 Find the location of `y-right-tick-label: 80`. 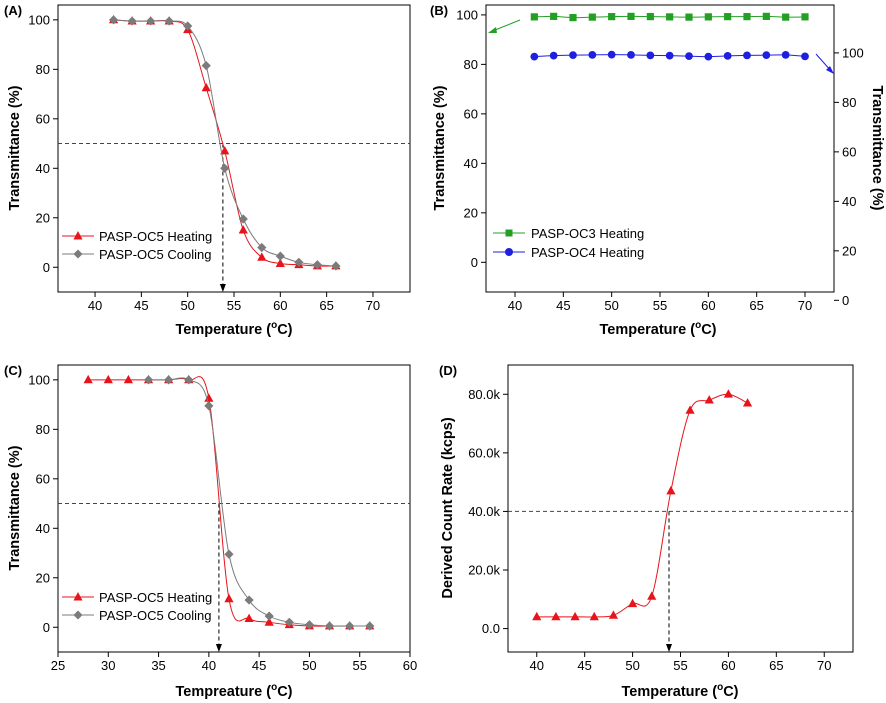

y-right-tick-label: 80 is located at coordinates (849, 102).